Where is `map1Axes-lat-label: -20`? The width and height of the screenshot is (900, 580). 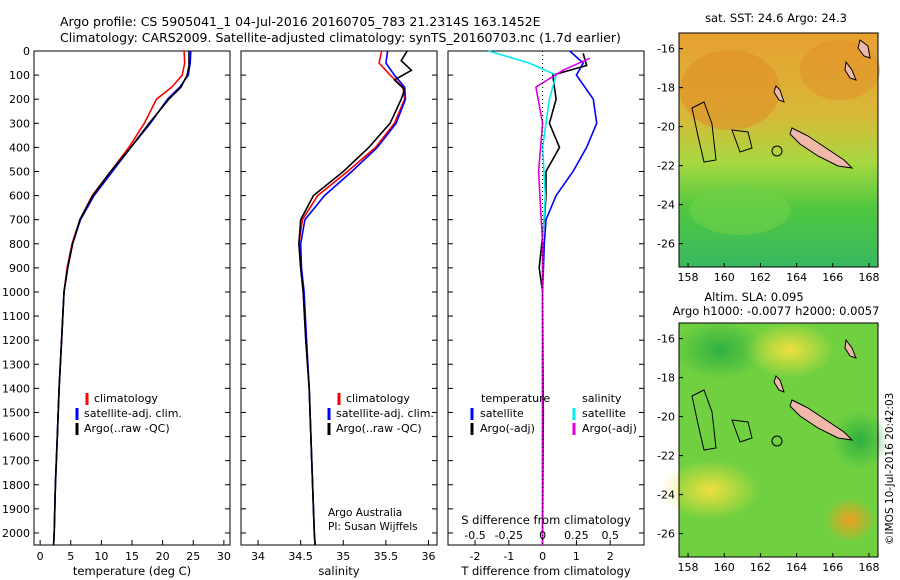 map1Axes-lat-label: -20 is located at coordinates (666, 127).